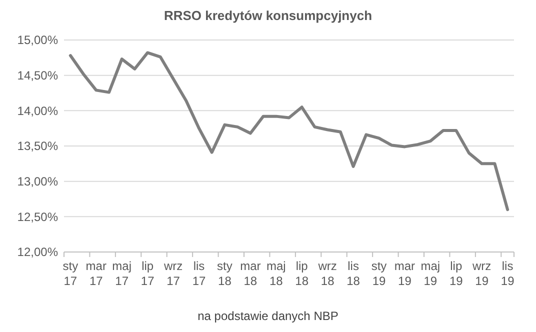  I want to click on x-tick-label: maj 17, so click(122, 273).